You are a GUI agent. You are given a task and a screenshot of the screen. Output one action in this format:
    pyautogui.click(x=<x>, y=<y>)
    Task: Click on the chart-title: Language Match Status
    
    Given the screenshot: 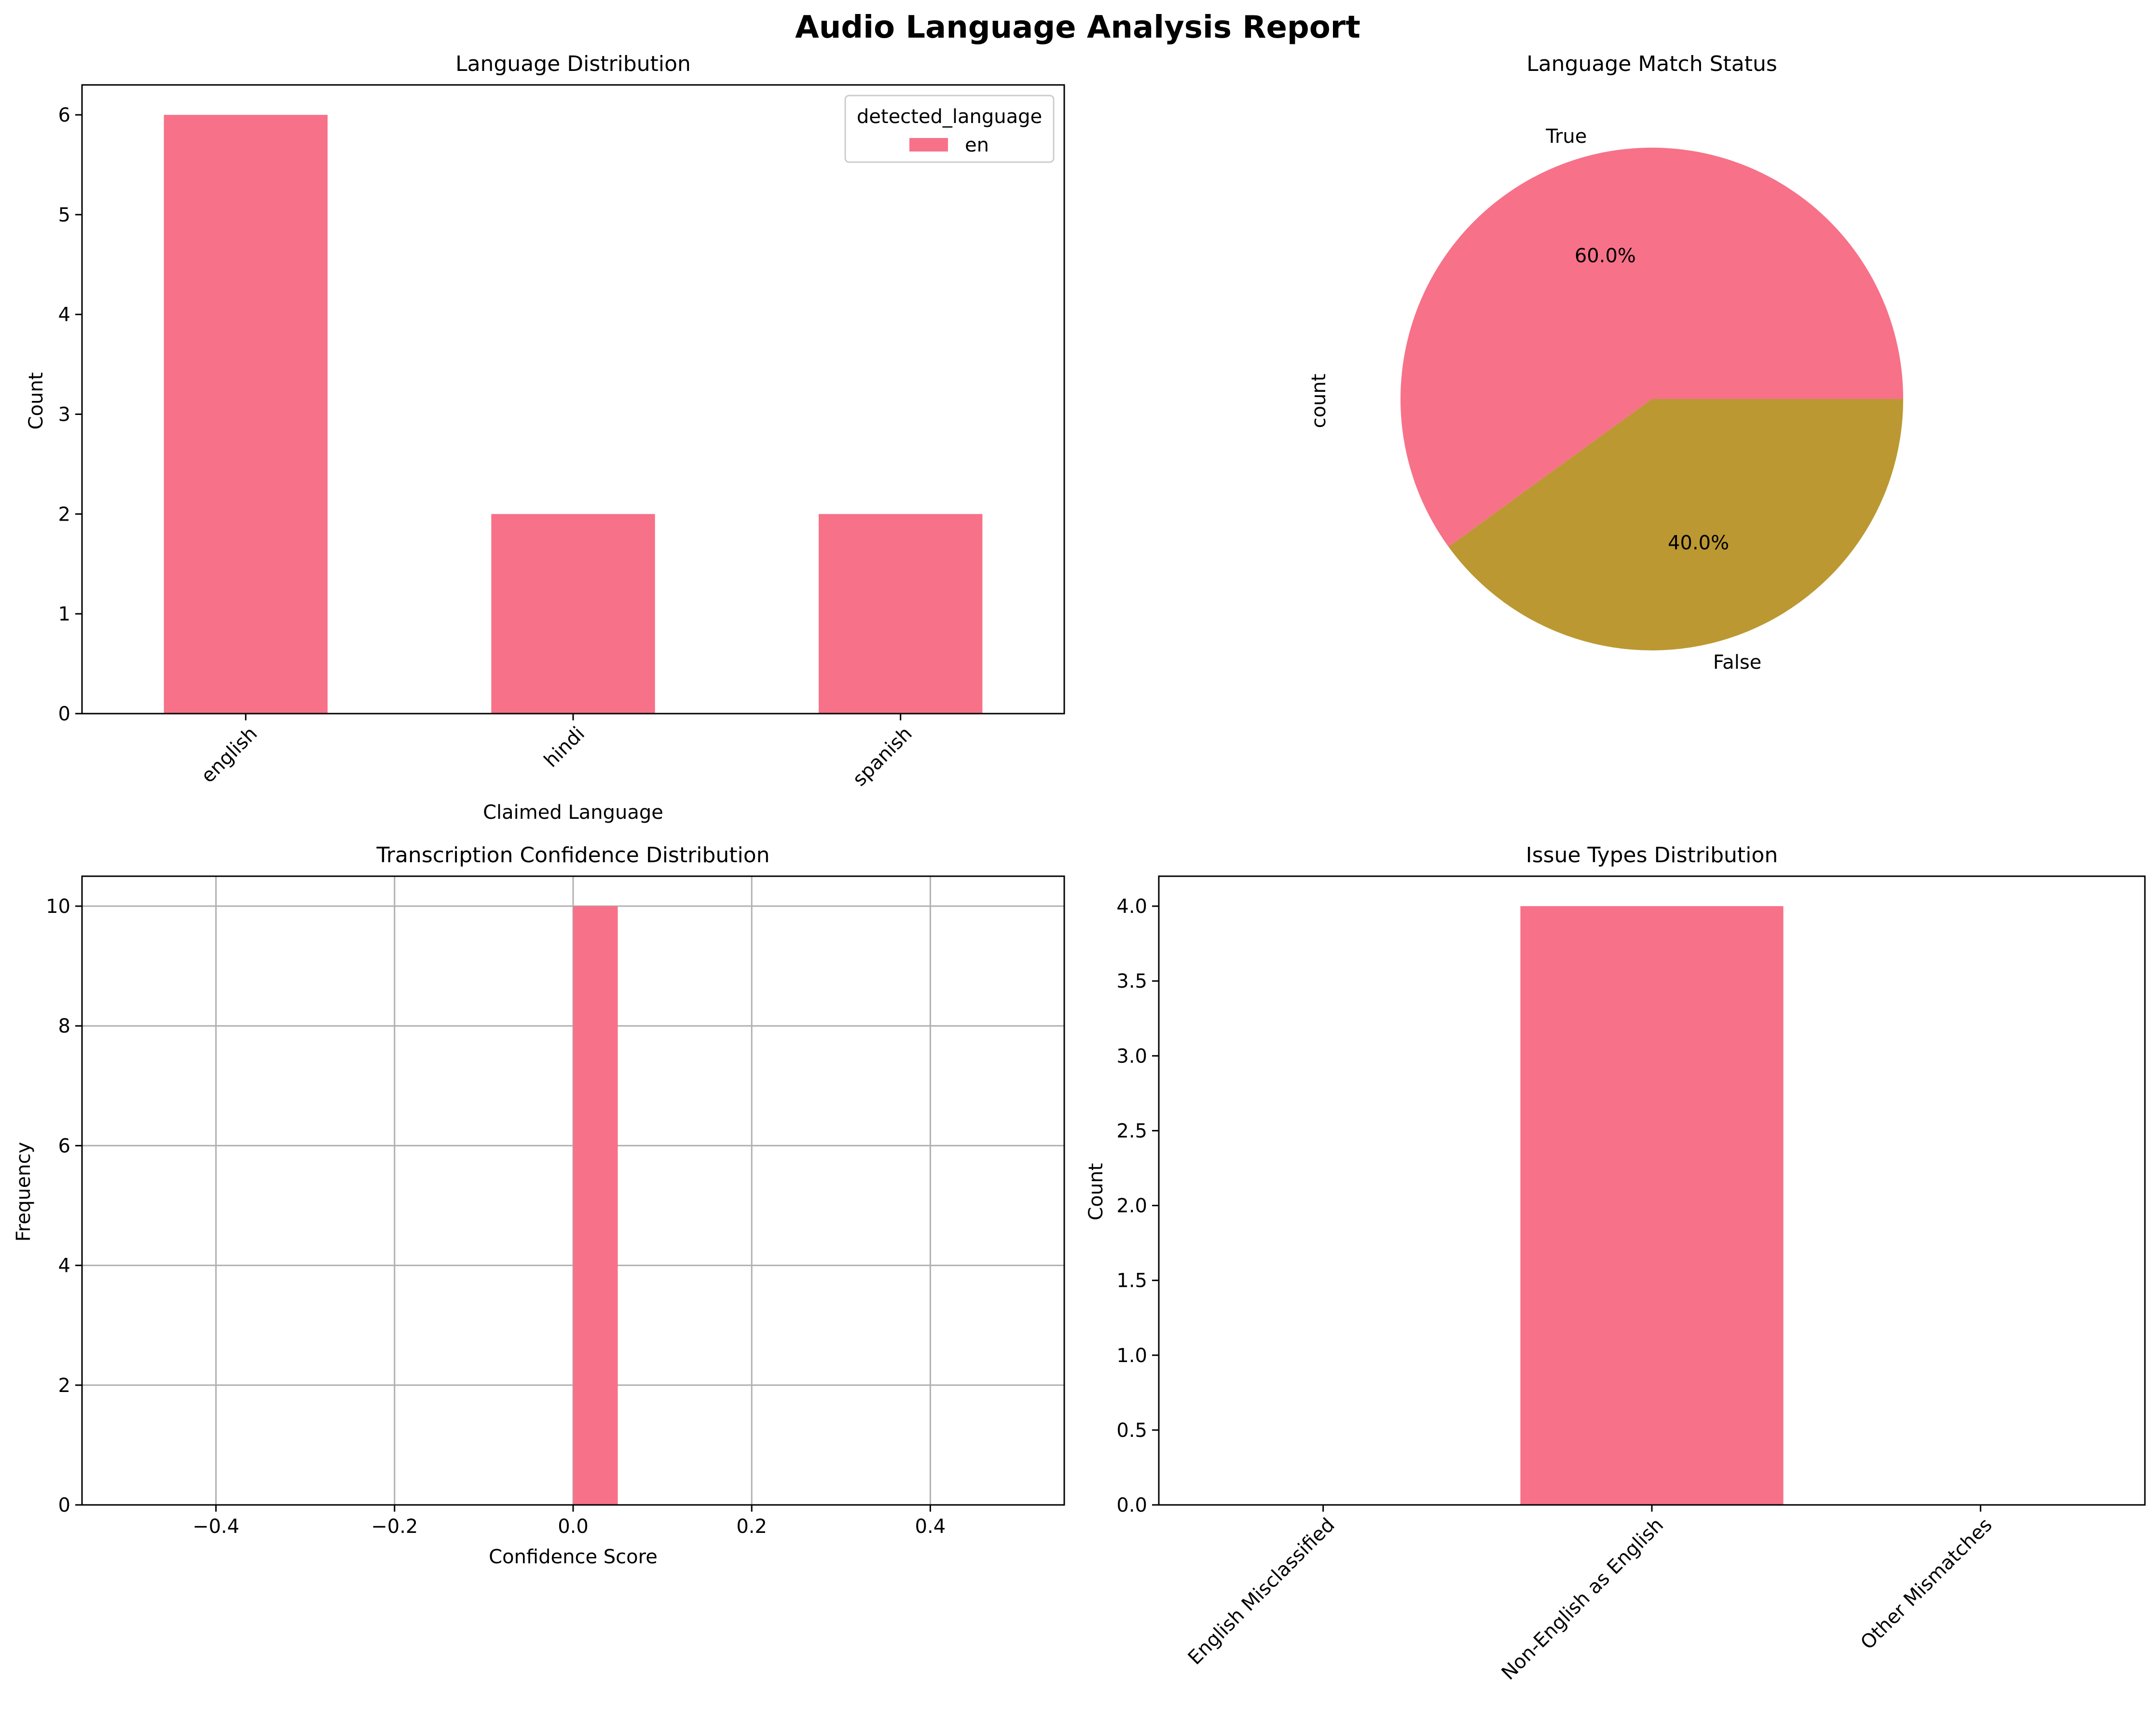 What is the action you would take?
    pyautogui.click(x=1651, y=64)
    